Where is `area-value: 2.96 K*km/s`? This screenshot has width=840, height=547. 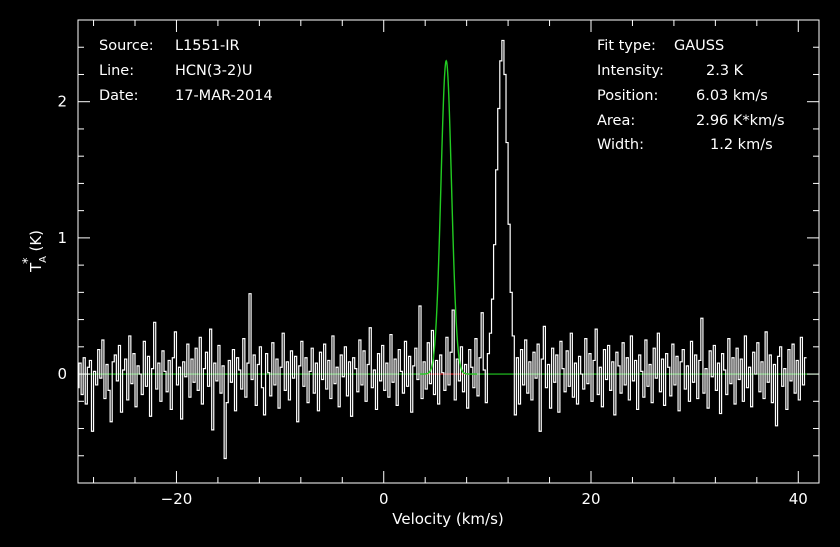
area-value: 2.96 K*km/s is located at coordinates (740, 121).